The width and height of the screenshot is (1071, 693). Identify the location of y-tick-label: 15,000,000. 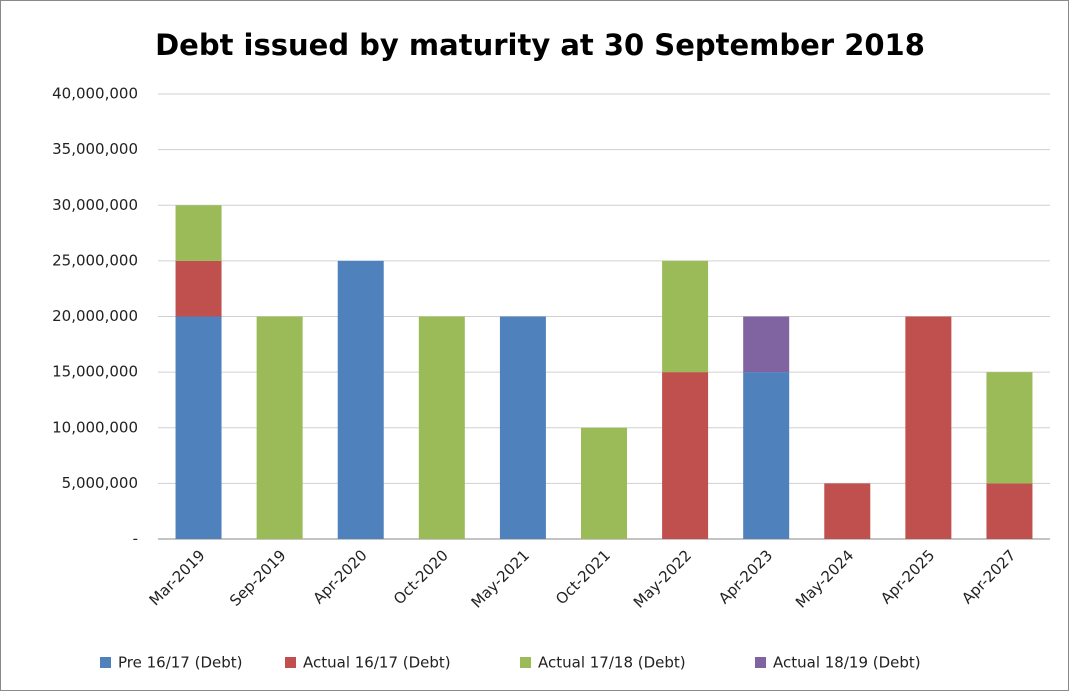
(95, 372).